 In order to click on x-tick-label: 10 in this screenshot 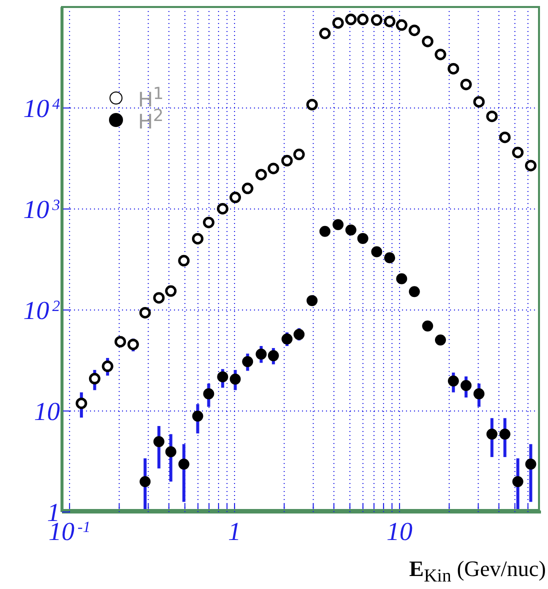, I will do `click(399, 531)`.